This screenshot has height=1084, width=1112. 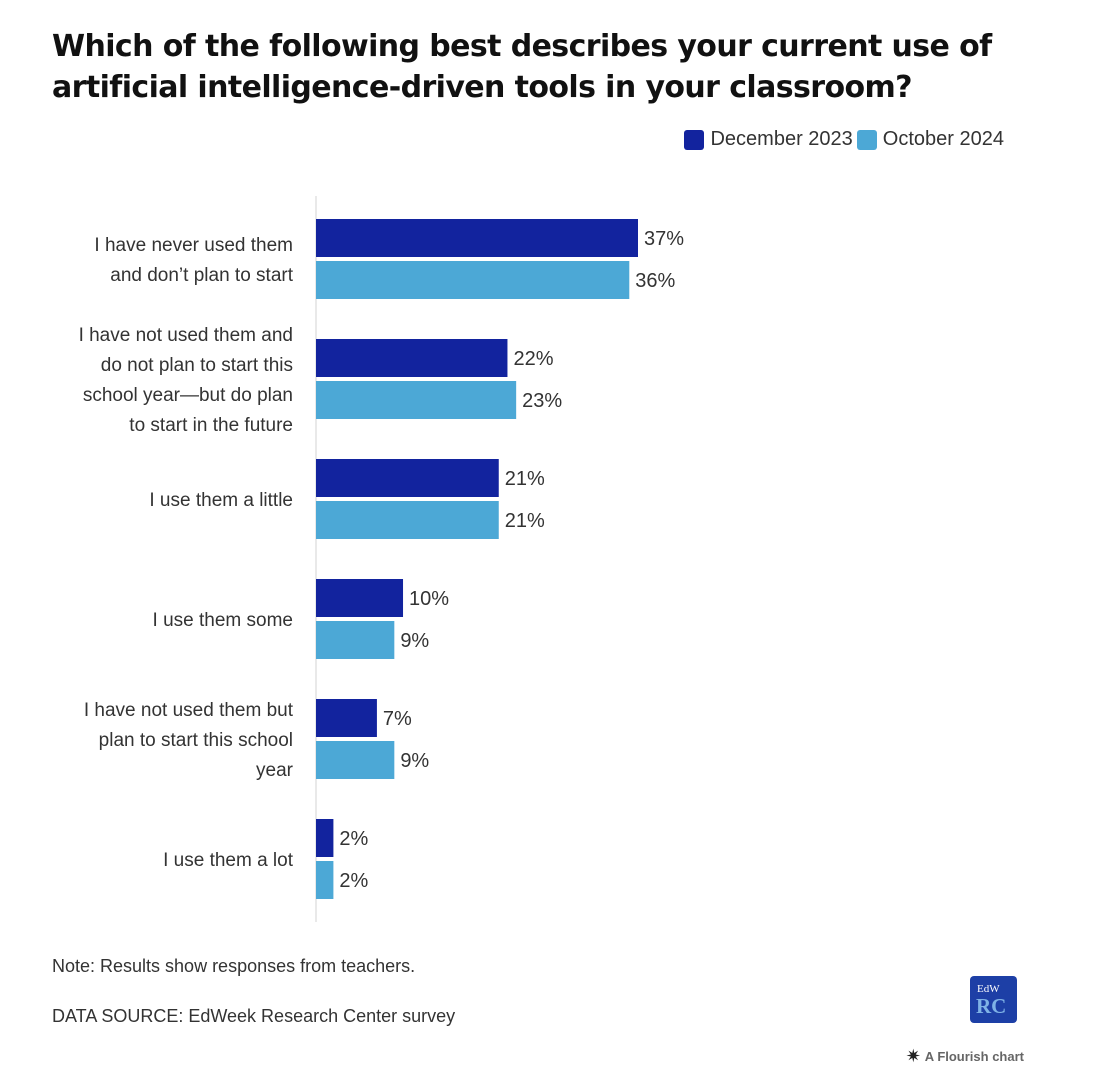 I want to click on legend-swatch-december-2023, so click(x=694, y=139).